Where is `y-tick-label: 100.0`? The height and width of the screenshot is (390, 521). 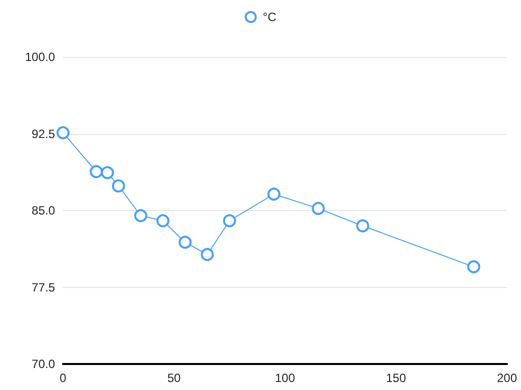
y-tick-label: 100.0 is located at coordinates (40, 57).